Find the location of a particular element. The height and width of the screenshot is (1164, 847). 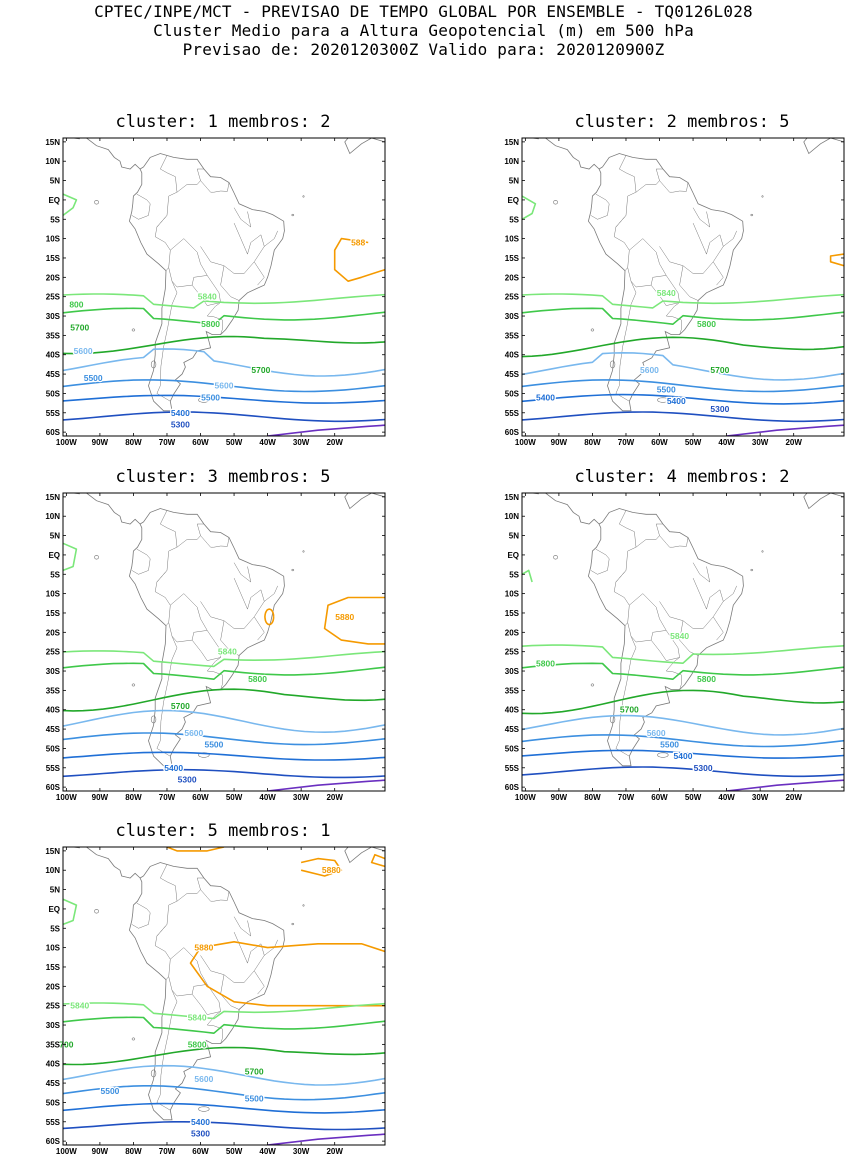

contour-low is located at coordinates (785, 430).